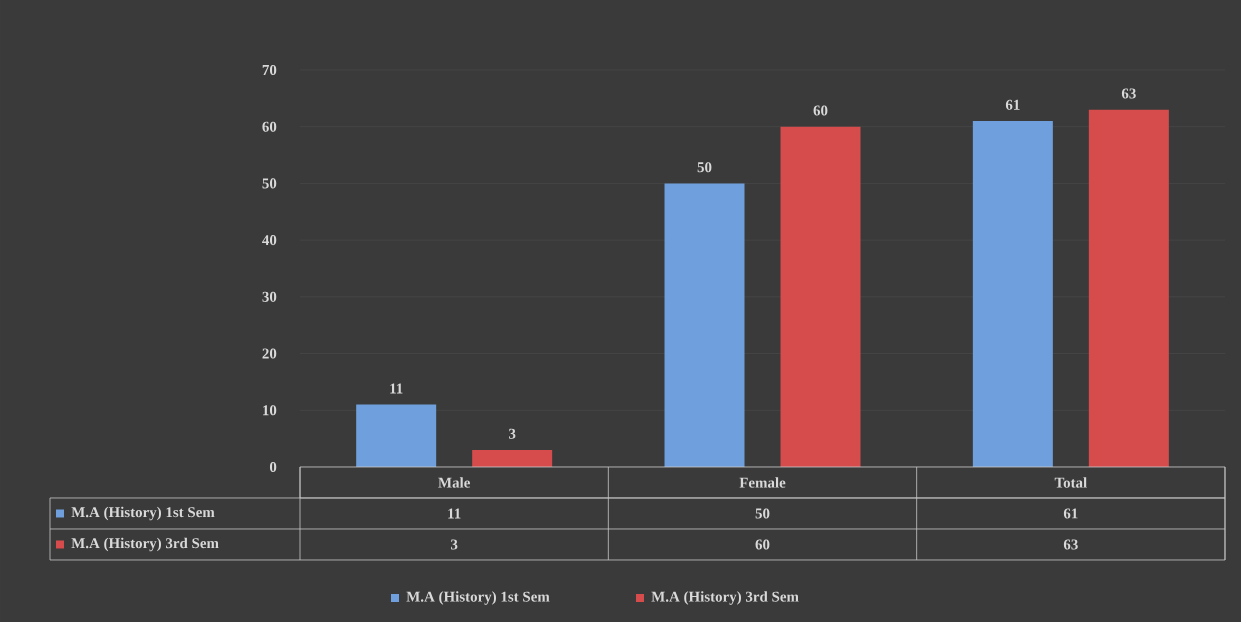 This screenshot has height=622, width=1241. Describe the element at coordinates (820, 110) in the screenshot. I see `text: 60` at that location.